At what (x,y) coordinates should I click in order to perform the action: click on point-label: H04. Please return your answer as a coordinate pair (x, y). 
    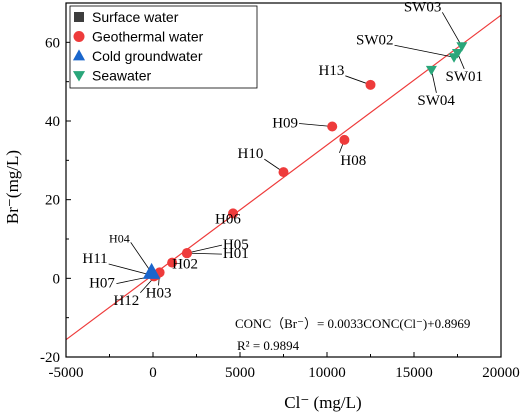
    Looking at the image, I should click on (119, 238).